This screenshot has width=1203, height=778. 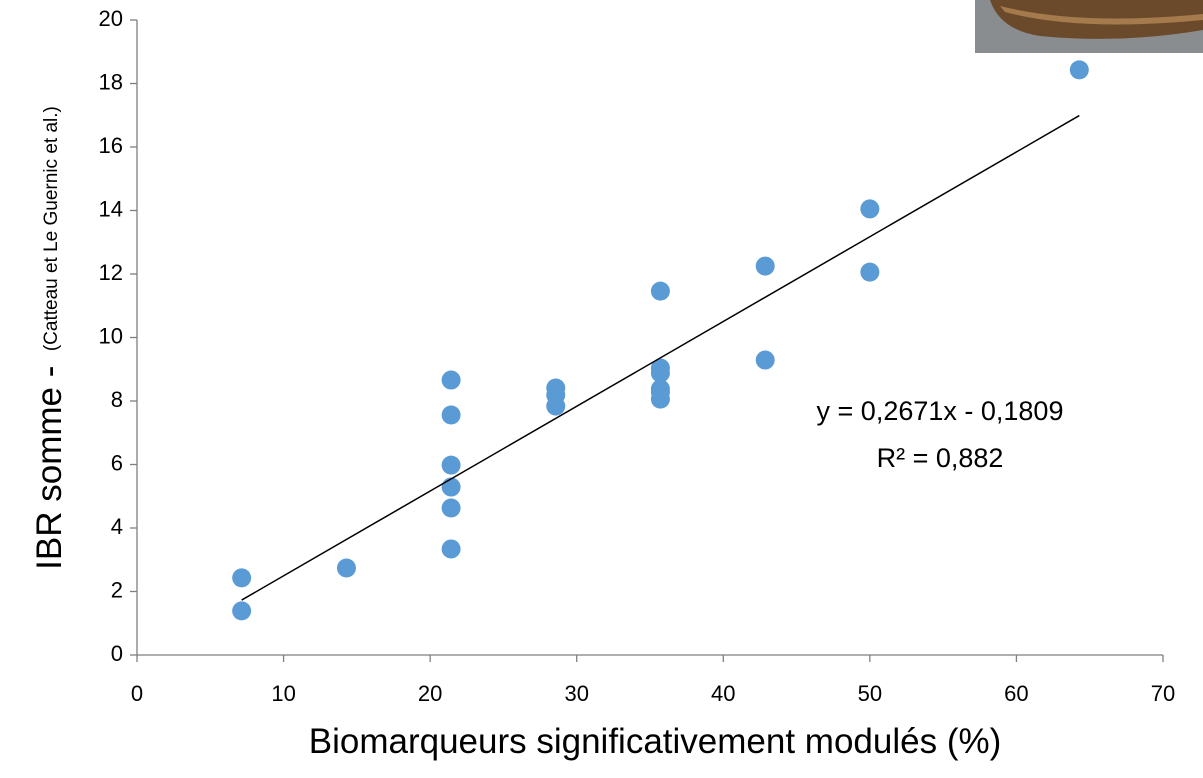 I want to click on y-tick-label: 10, so click(x=111, y=335).